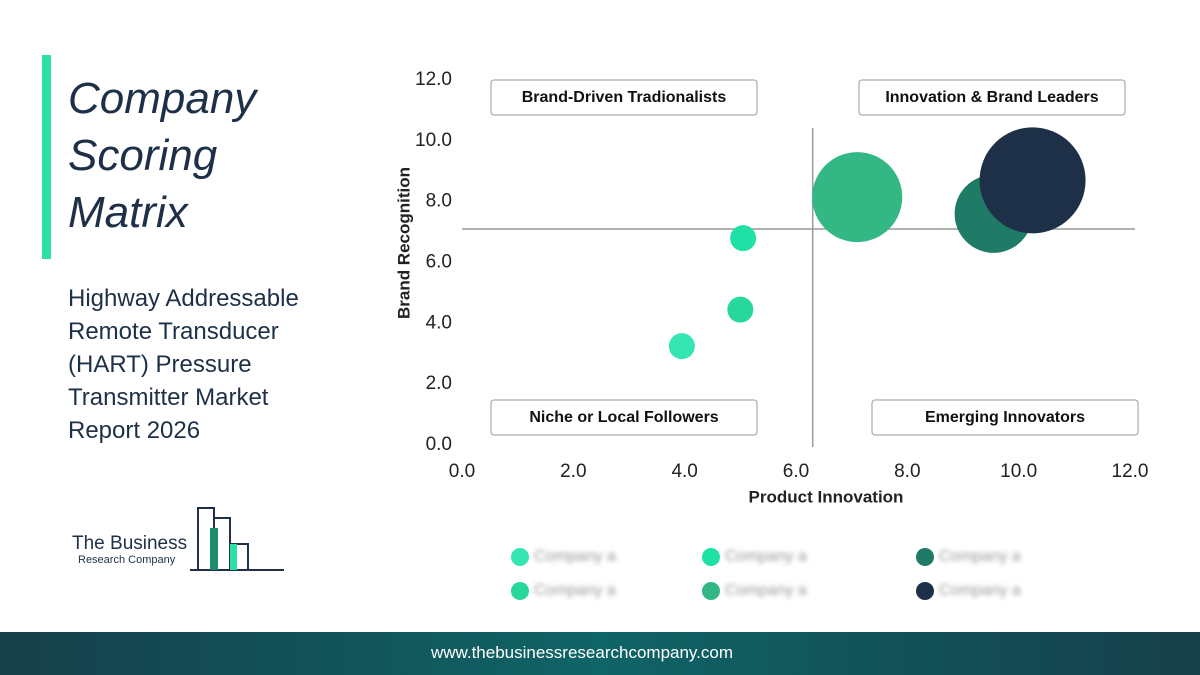 This screenshot has width=1200, height=675. Describe the element at coordinates (439, 322) in the screenshot. I see `y-tick-label: 4.0` at that location.